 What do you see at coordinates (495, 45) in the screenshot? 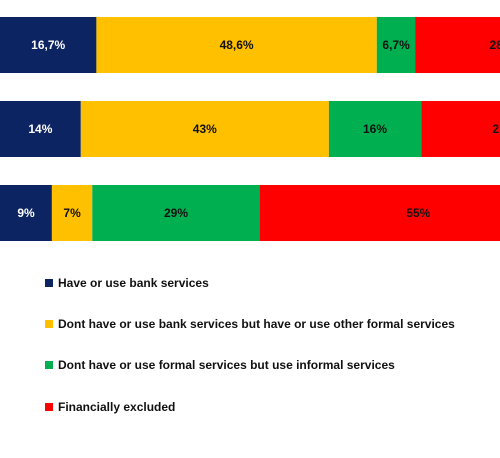
I see `data-label-excluded-row-1: 28` at bounding box center [495, 45].